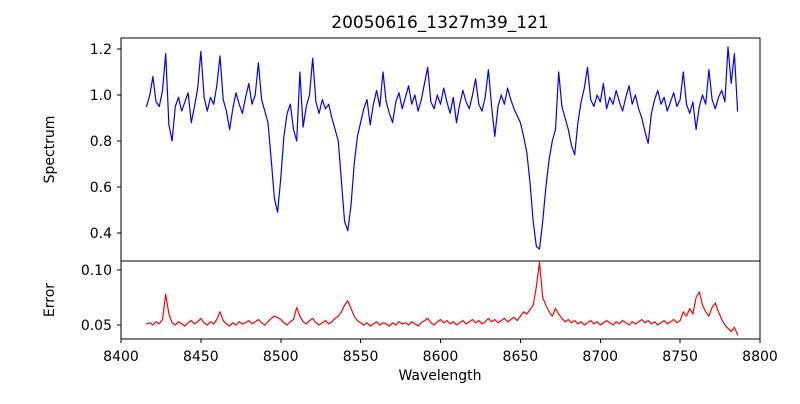 The height and width of the screenshot is (404, 800). What do you see at coordinates (361, 357) in the screenshot?
I see `x-tick-label: 8550` at bounding box center [361, 357].